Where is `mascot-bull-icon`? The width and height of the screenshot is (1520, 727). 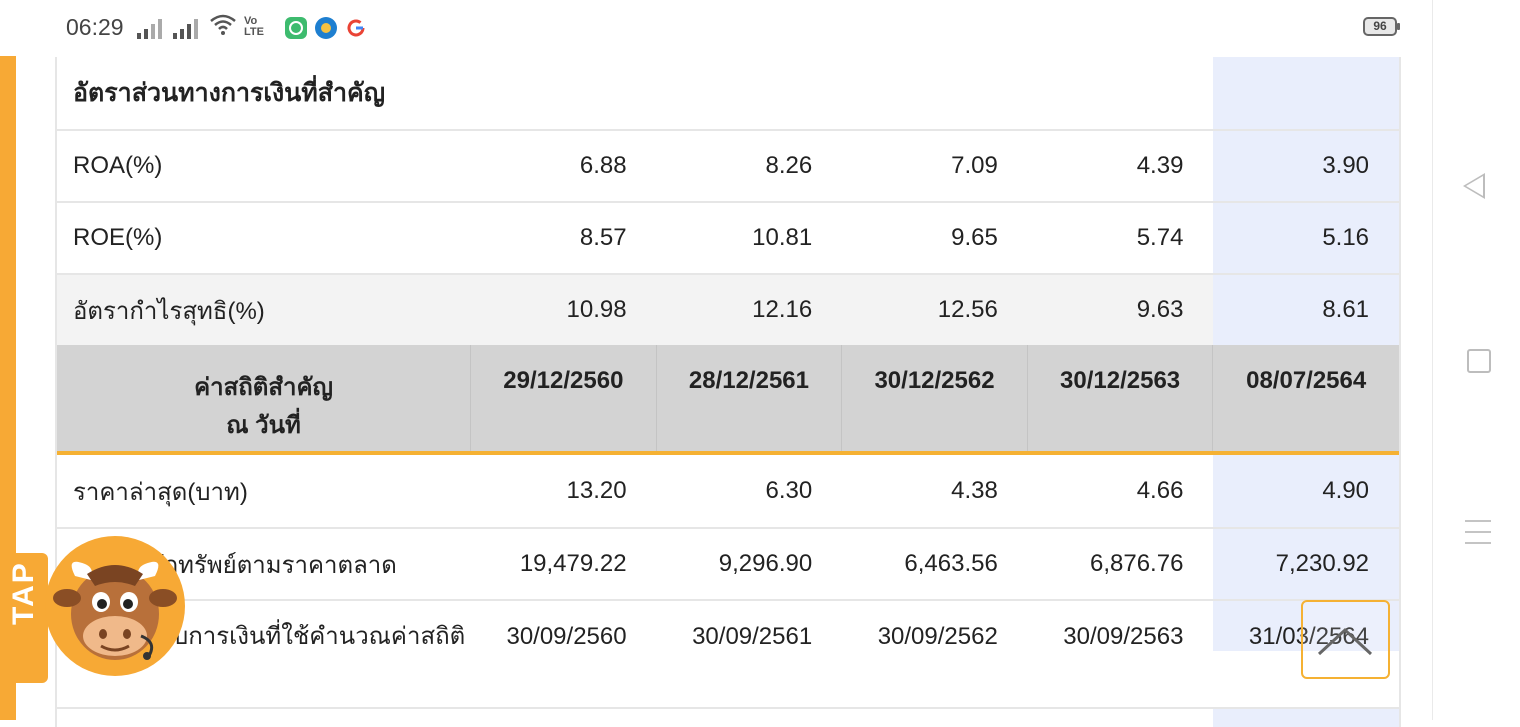 mascot-bull-icon is located at coordinates (115, 606).